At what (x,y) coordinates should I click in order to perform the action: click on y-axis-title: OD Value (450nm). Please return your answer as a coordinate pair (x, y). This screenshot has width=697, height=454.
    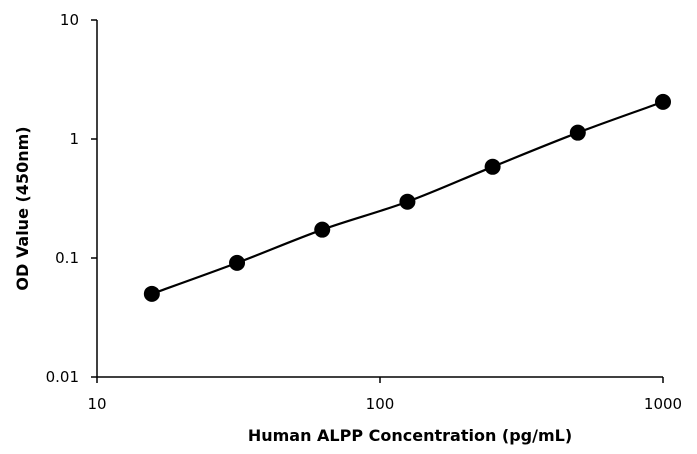
    Looking at the image, I should click on (22, 208).